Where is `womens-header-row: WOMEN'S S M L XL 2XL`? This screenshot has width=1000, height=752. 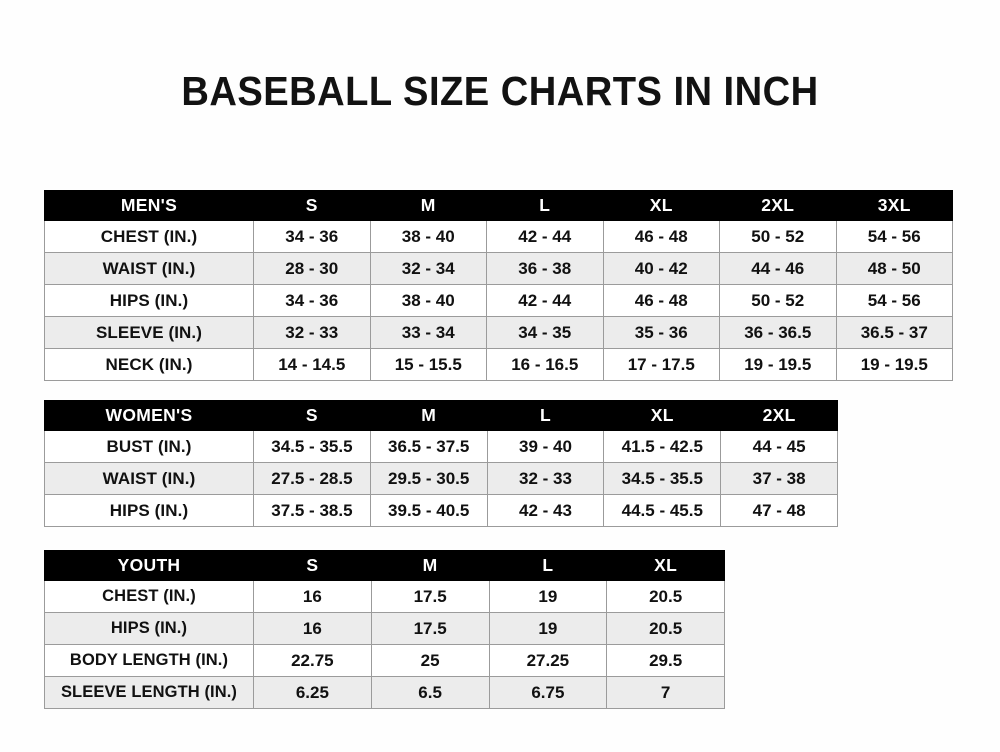
womens-header-row: WOMEN'S S M L XL 2XL is located at coordinates (441, 415).